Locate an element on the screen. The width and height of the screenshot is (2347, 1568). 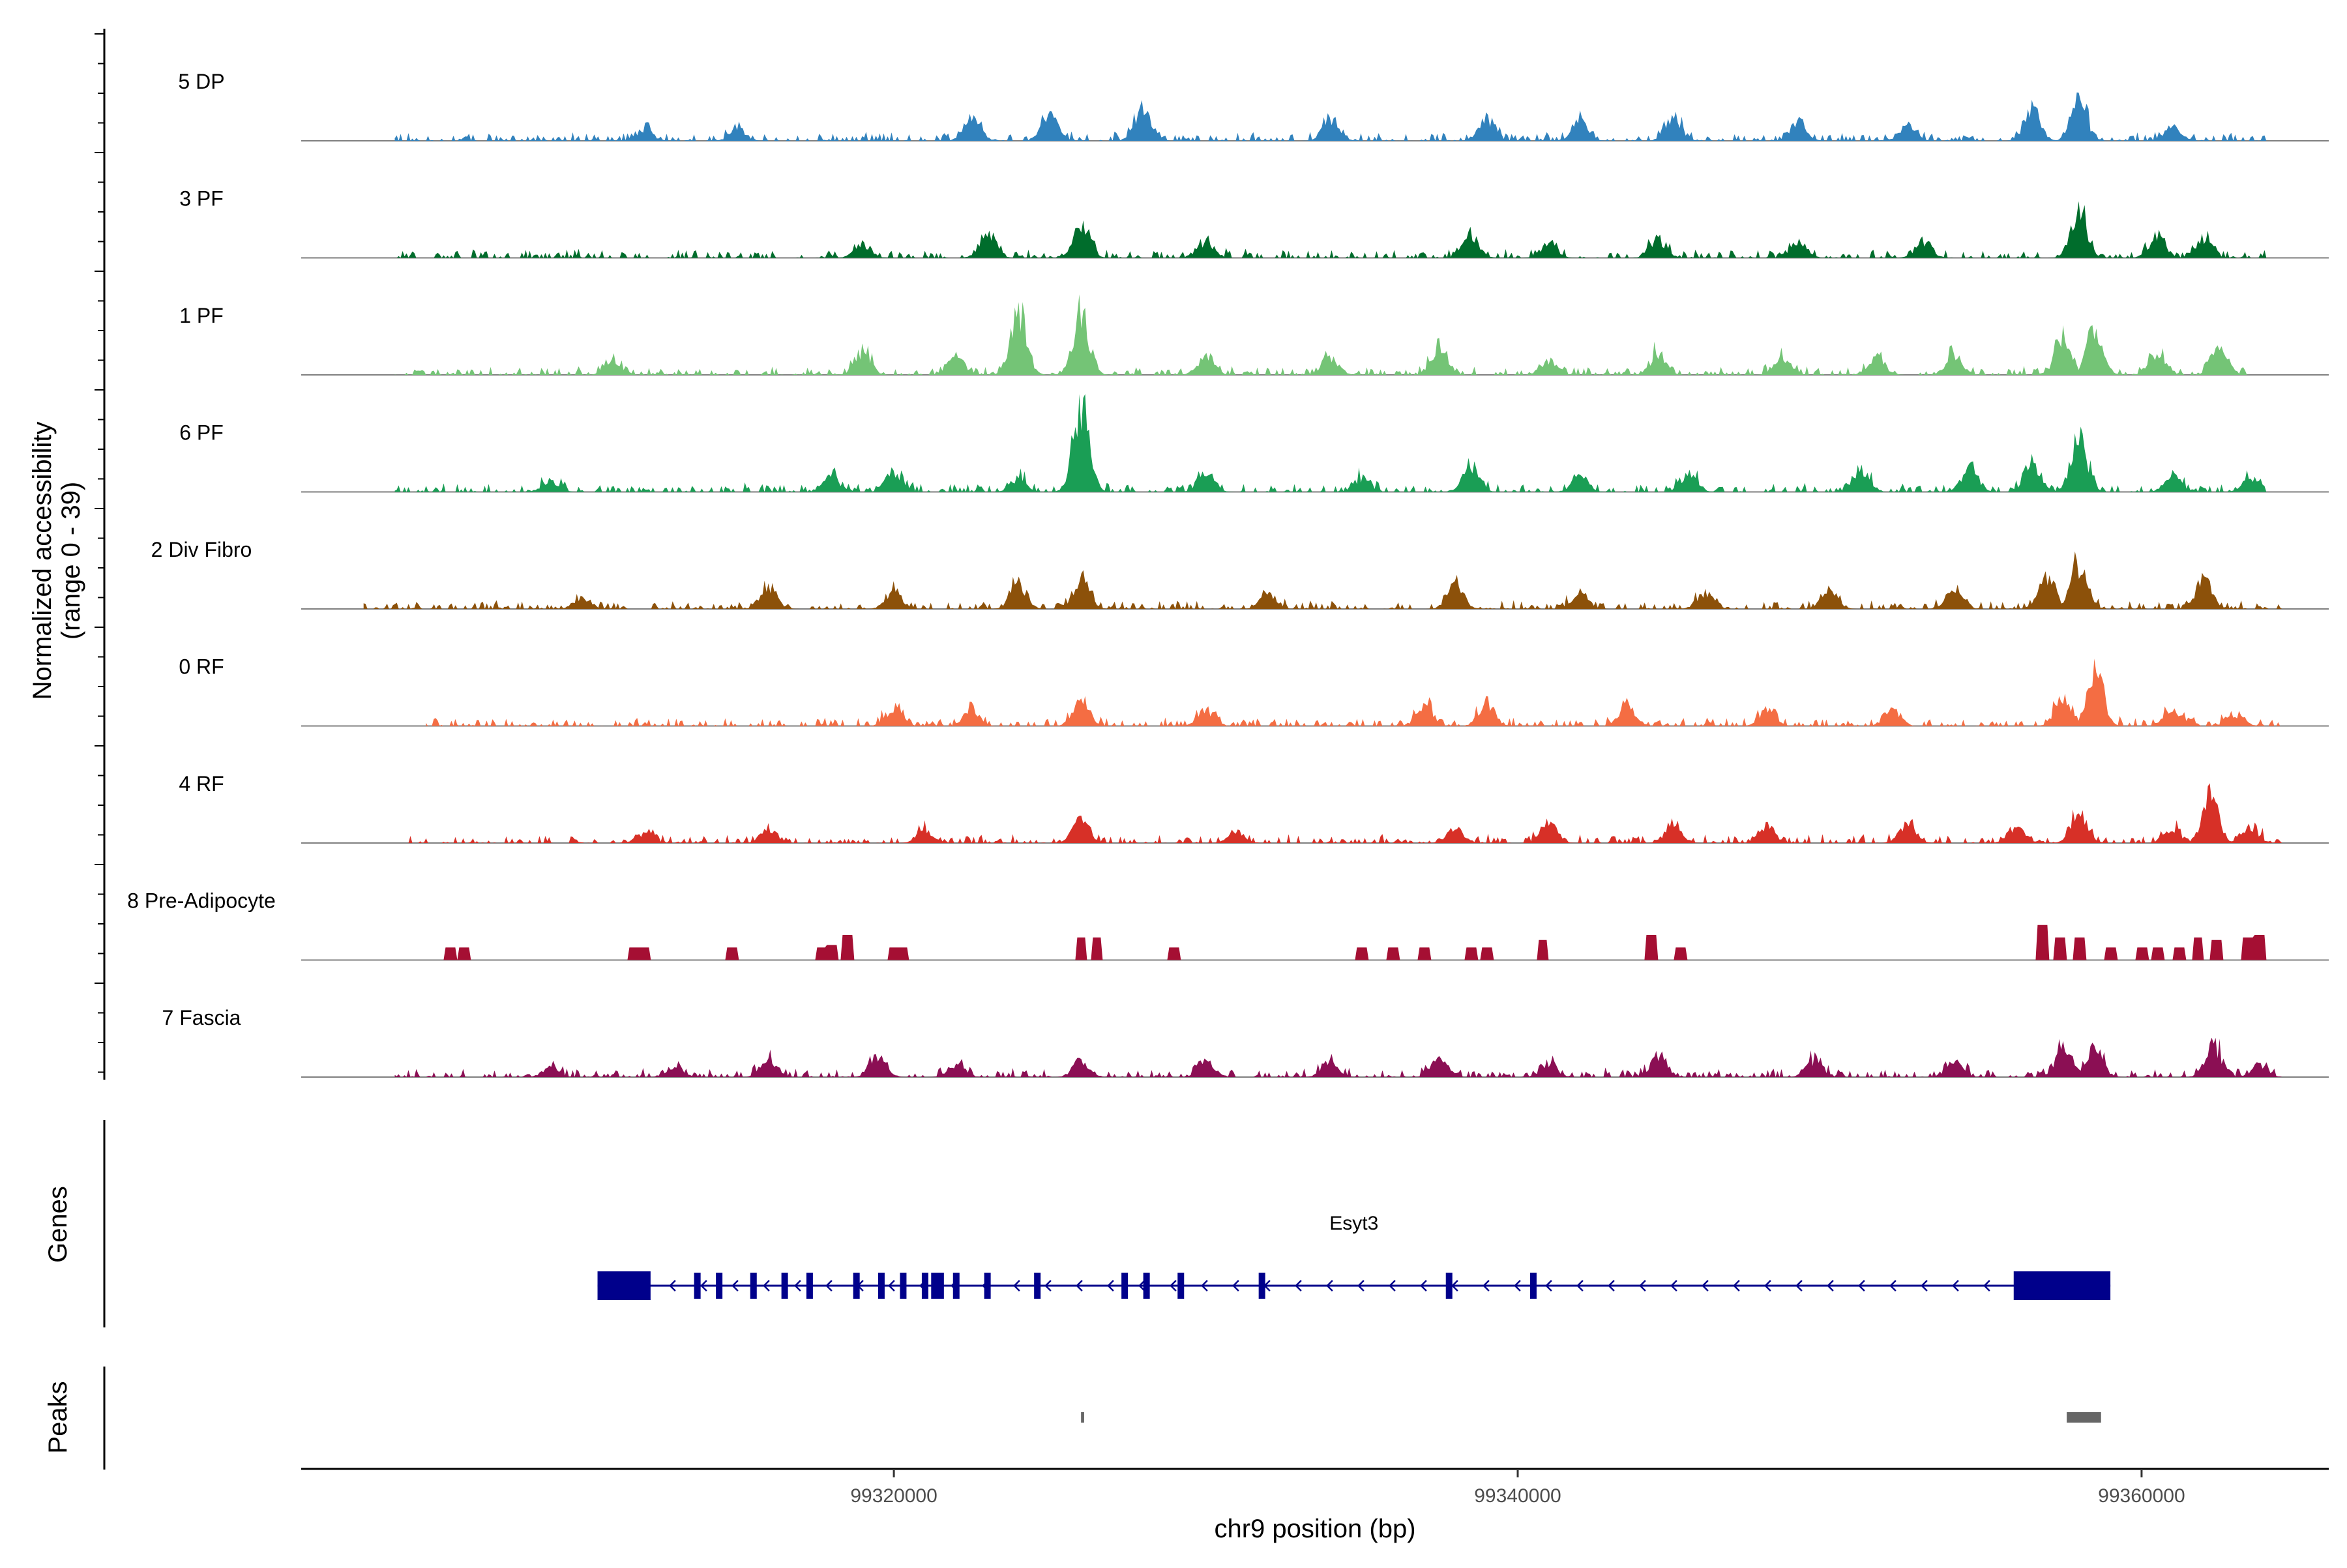
track-label: 3 PF is located at coordinates (201, 199).